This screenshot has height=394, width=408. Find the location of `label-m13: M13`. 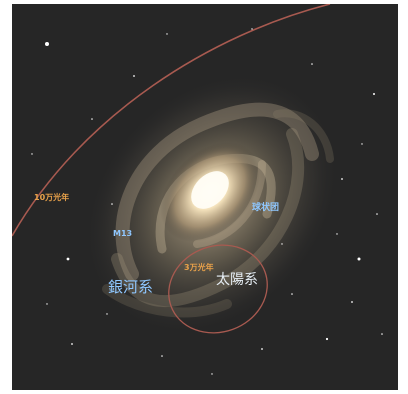

label-m13: M13 is located at coordinates (123, 233).